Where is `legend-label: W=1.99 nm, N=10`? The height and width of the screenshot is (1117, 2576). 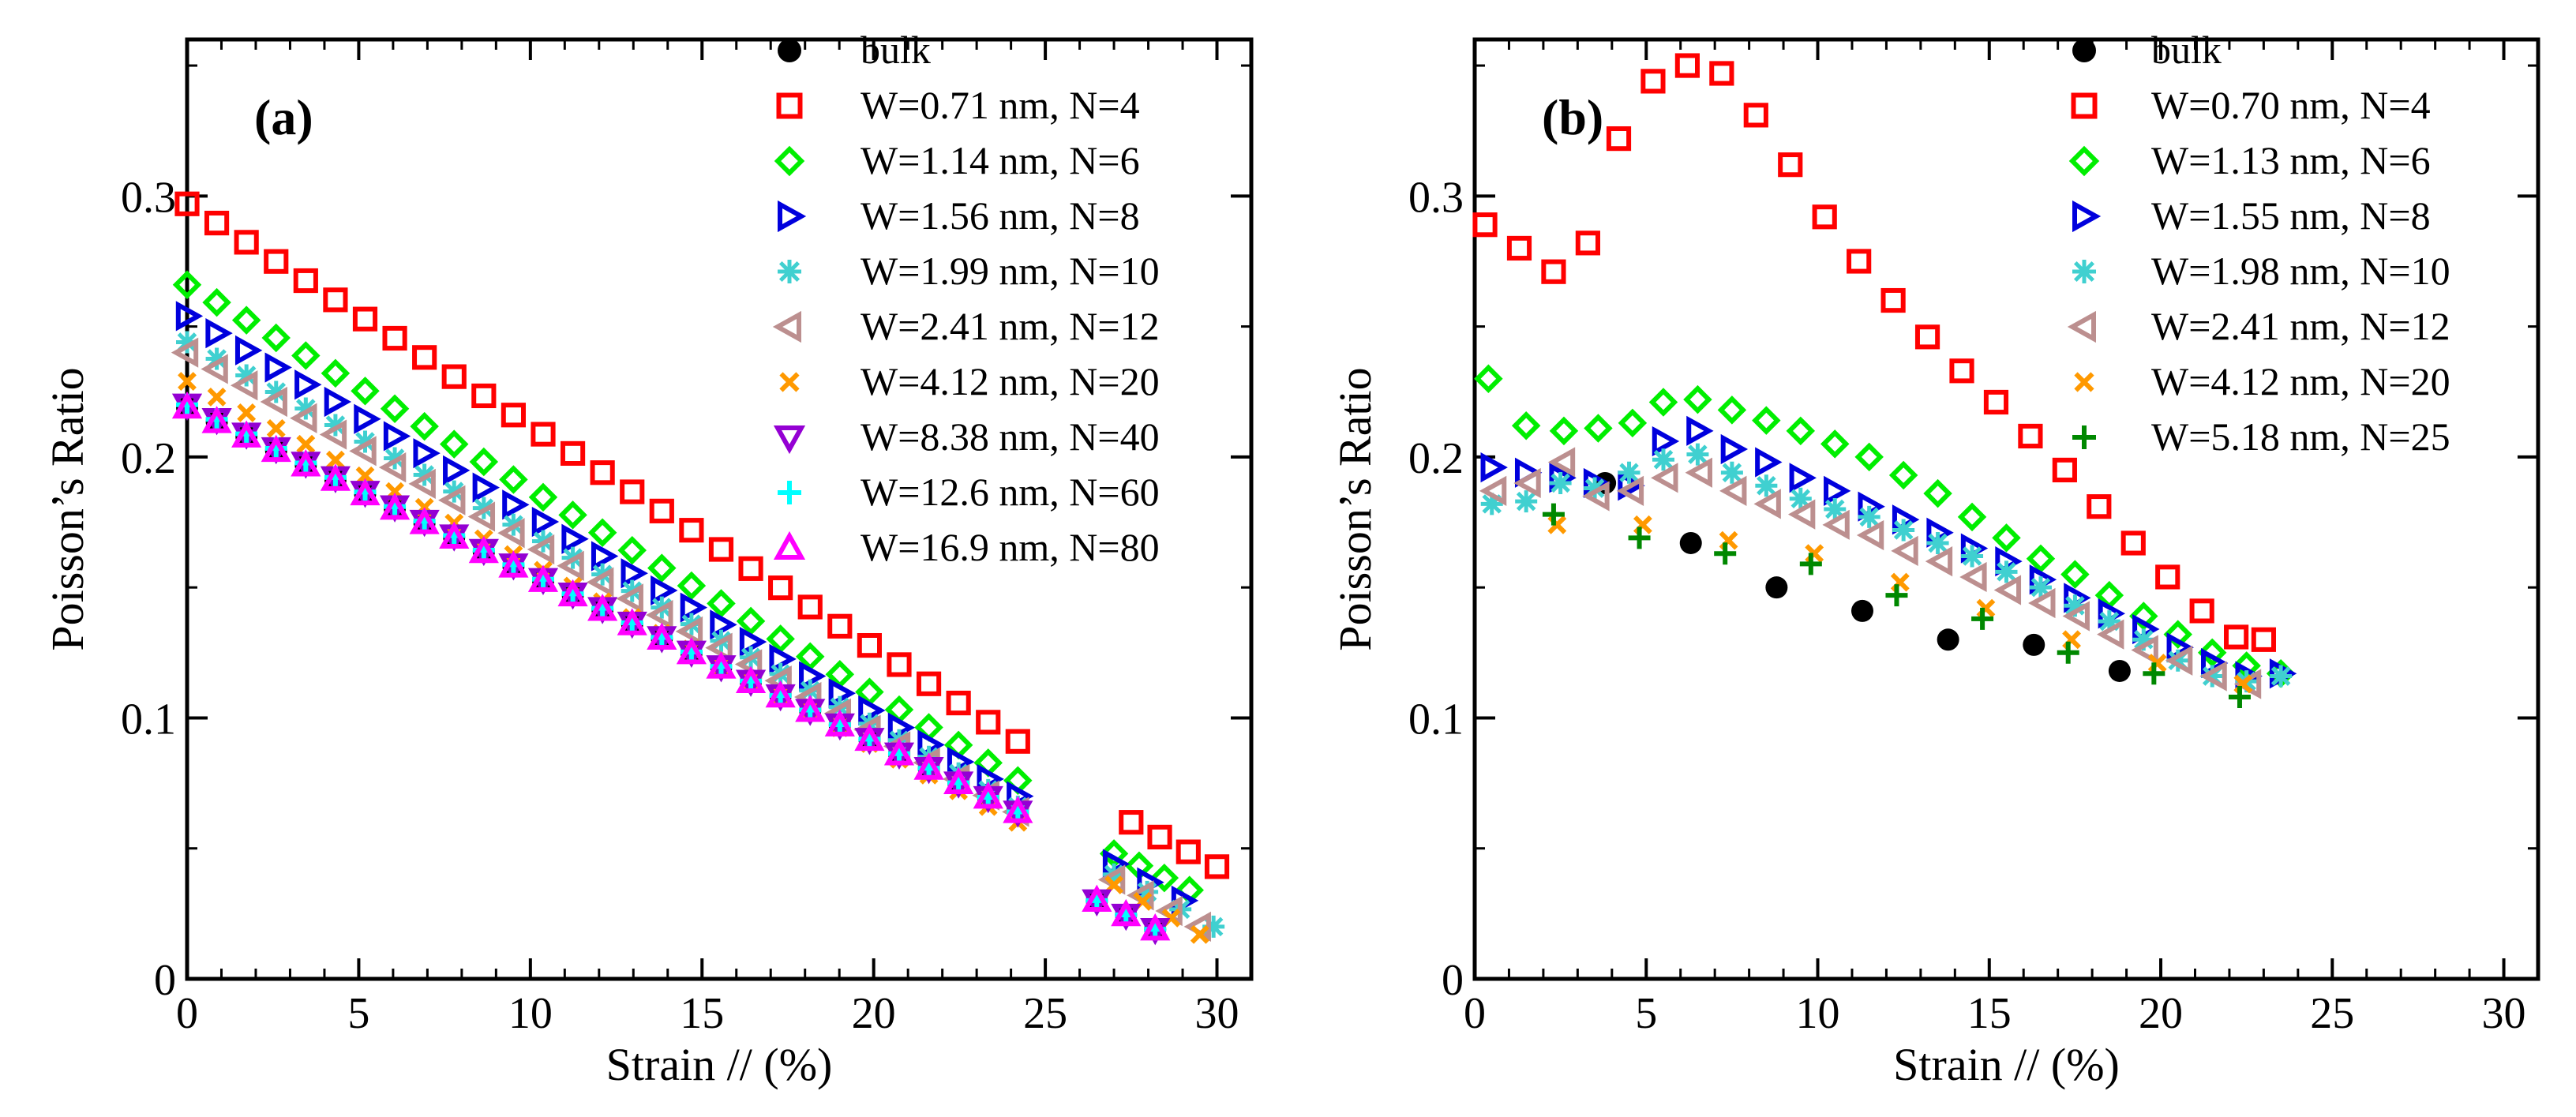 legend-label: W=1.99 nm, N=10 is located at coordinates (1011, 271).